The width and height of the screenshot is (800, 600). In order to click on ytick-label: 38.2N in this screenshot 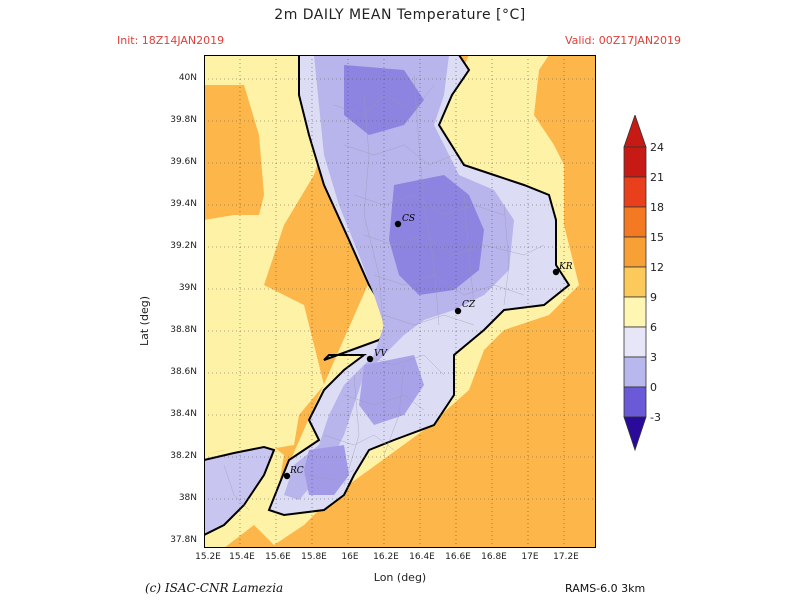, I will do `click(183, 456)`.